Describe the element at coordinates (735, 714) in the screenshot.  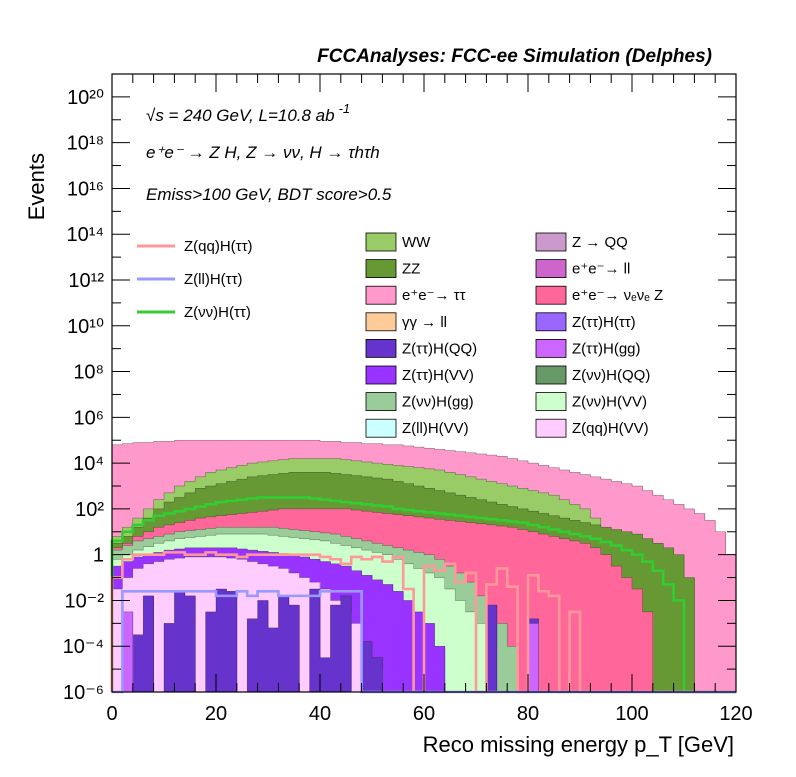
I see `x-tick-label: 120` at that location.